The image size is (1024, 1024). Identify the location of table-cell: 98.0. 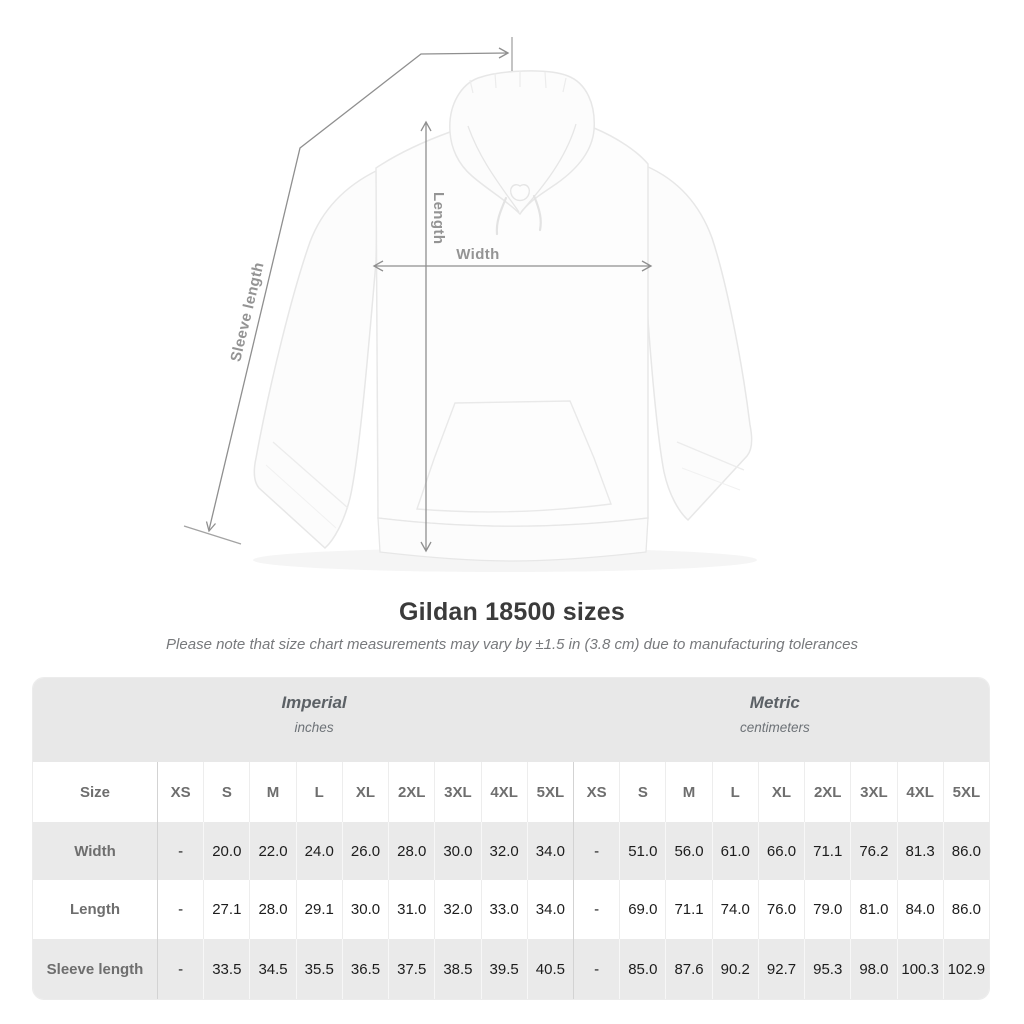
(873, 969).